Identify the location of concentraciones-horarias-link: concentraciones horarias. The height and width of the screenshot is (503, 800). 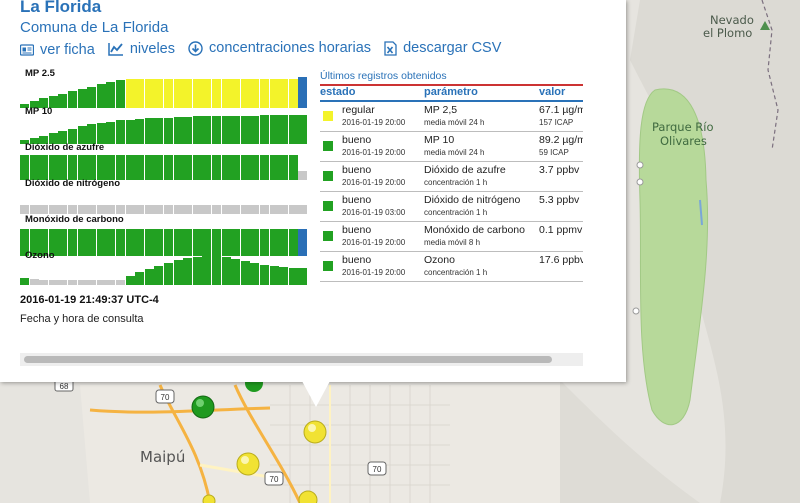
(279, 48).